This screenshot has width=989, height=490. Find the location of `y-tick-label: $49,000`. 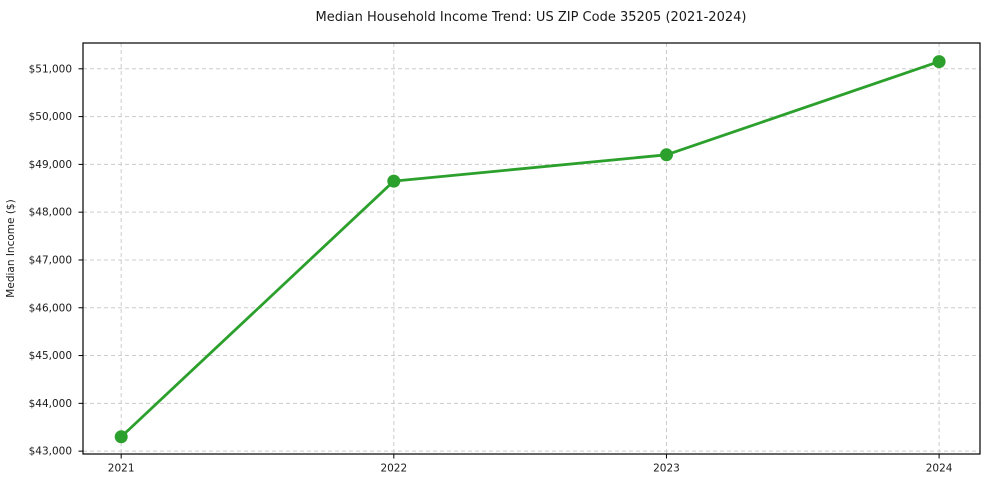

y-tick-label: $49,000 is located at coordinates (50, 165).